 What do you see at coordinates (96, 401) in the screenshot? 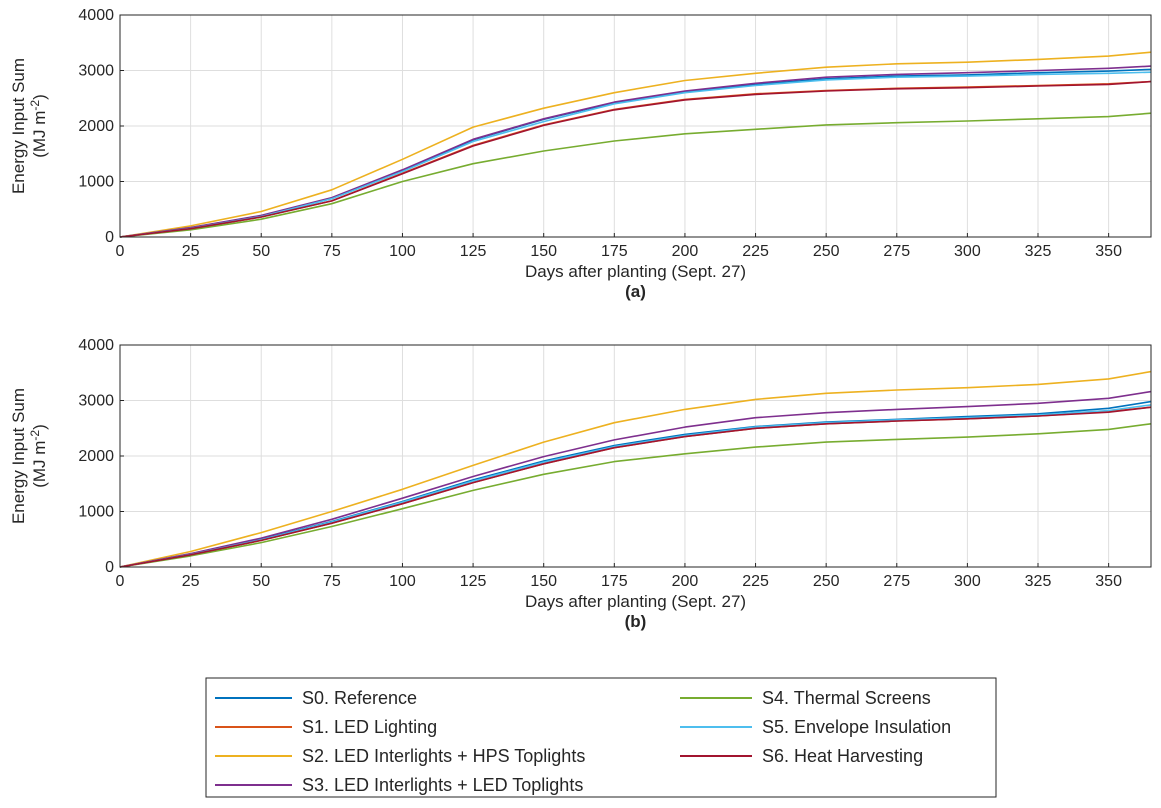
I see `chart2-y-tick-label: 3000` at bounding box center [96, 401].